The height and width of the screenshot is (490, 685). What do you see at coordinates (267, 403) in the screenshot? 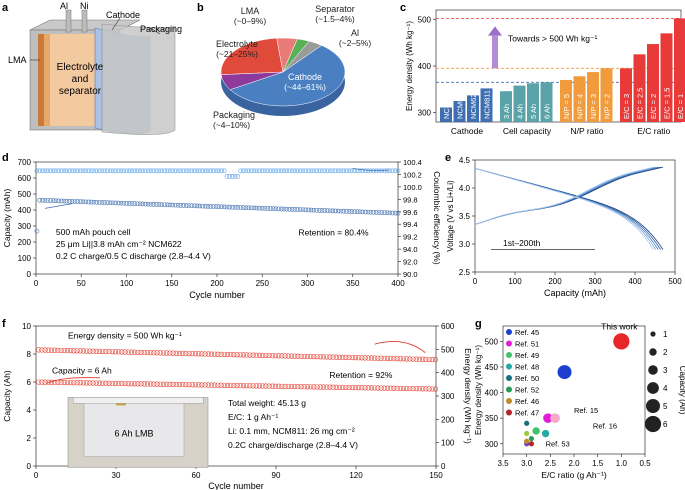
I see `info-text-1: Total weight: 45.13 g` at bounding box center [267, 403].